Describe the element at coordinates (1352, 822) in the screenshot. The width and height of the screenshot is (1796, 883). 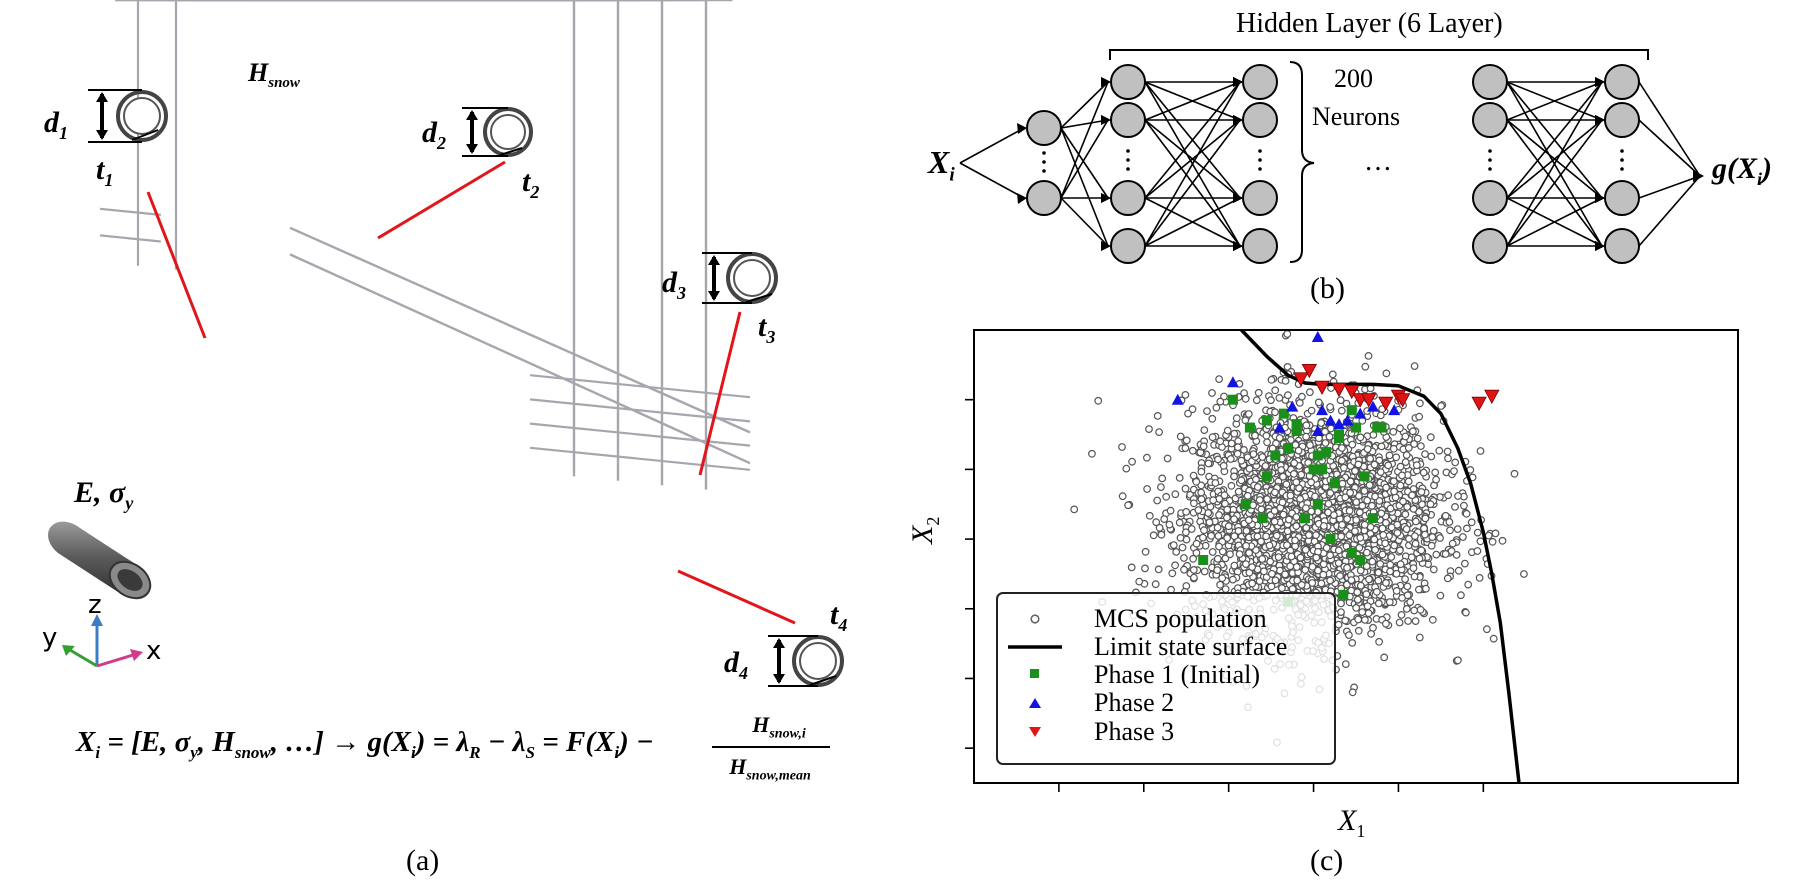
I see `x-axis-label: X1` at that location.